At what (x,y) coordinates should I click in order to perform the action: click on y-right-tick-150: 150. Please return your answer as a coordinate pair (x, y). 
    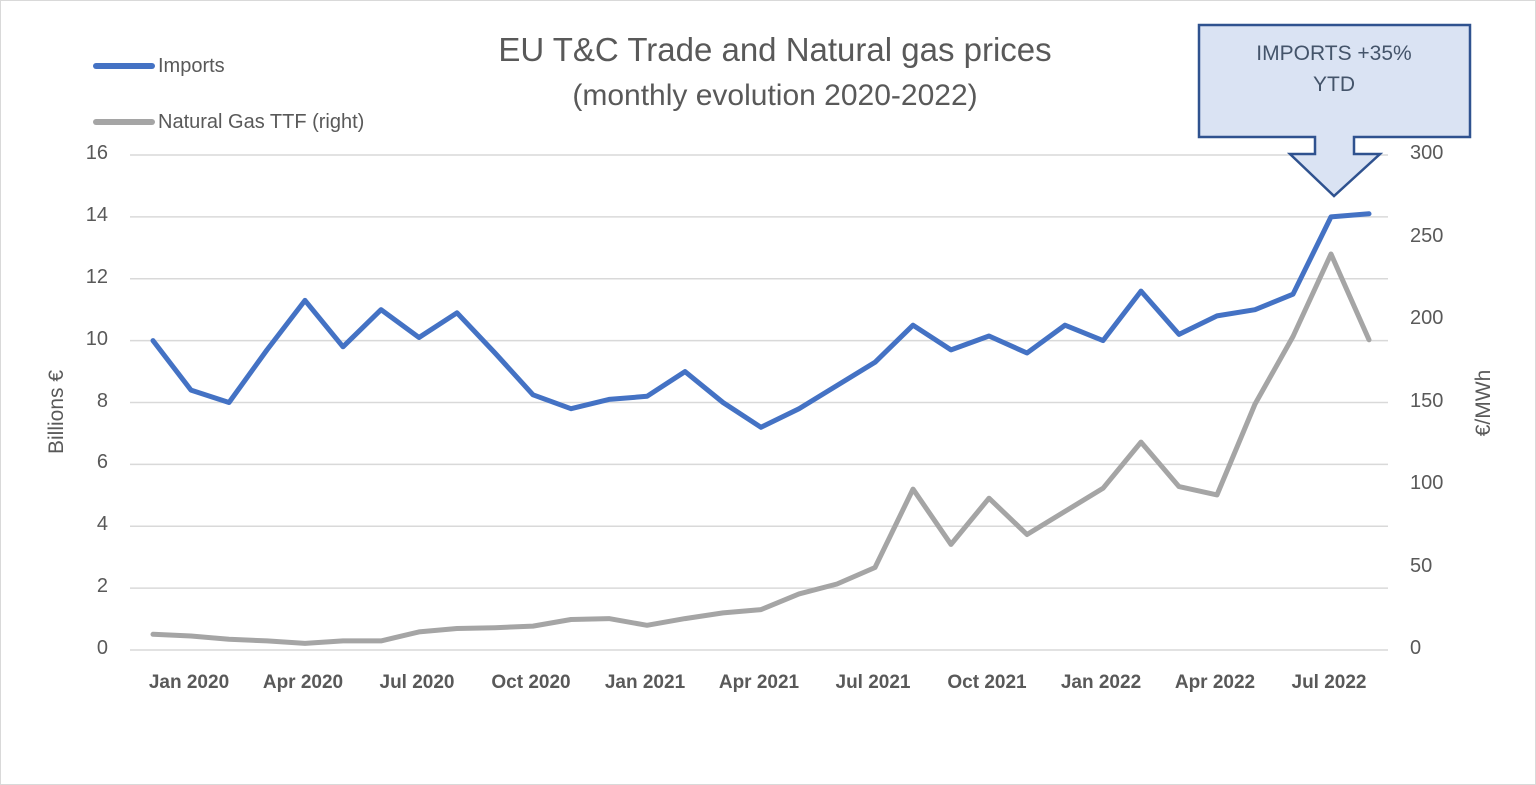
    Looking at the image, I should click on (1427, 400).